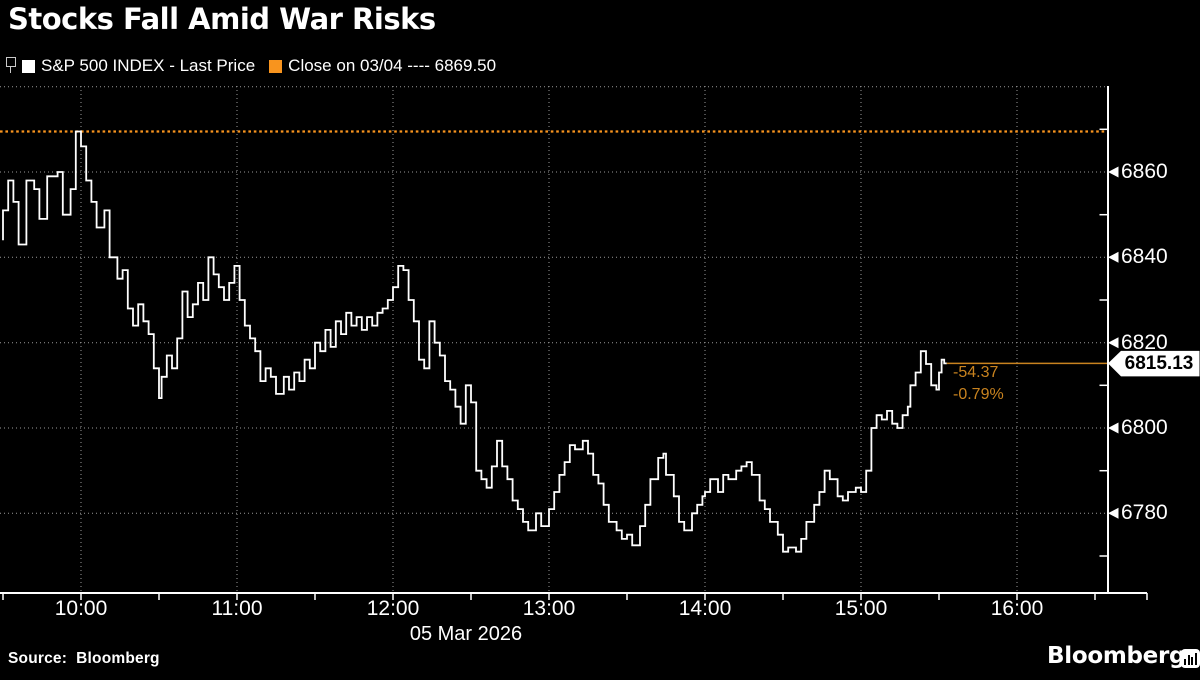 The height and width of the screenshot is (680, 1200). What do you see at coordinates (1017, 608) in the screenshot?
I see `x-axis-tick-label: 16:00` at bounding box center [1017, 608].